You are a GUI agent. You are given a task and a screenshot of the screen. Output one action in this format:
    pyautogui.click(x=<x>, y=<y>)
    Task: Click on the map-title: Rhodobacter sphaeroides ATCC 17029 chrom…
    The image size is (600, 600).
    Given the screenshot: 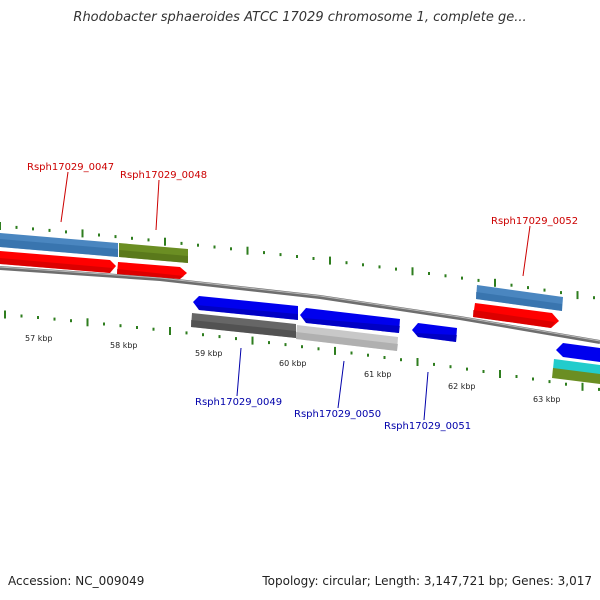 What is the action you would take?
    pyautogui.click(x=300, y=17)
    